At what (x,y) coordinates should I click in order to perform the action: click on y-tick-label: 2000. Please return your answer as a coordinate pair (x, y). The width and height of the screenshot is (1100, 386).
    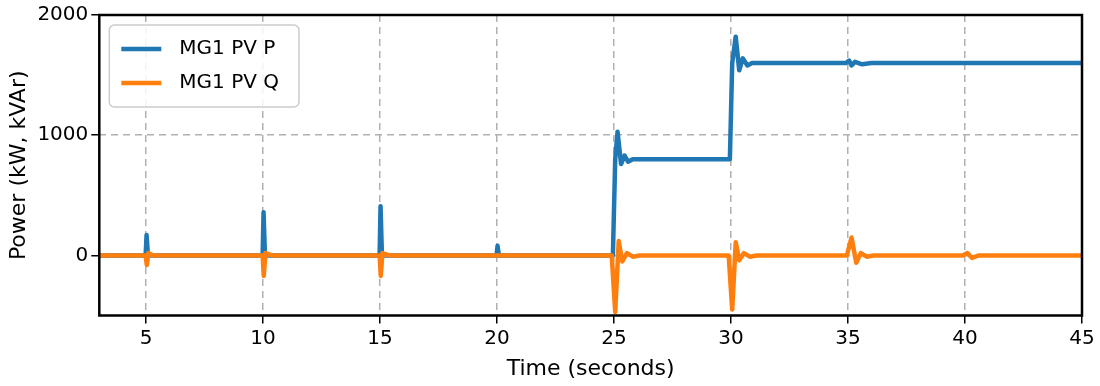
    Looking at the image, I should click on (63, 13).